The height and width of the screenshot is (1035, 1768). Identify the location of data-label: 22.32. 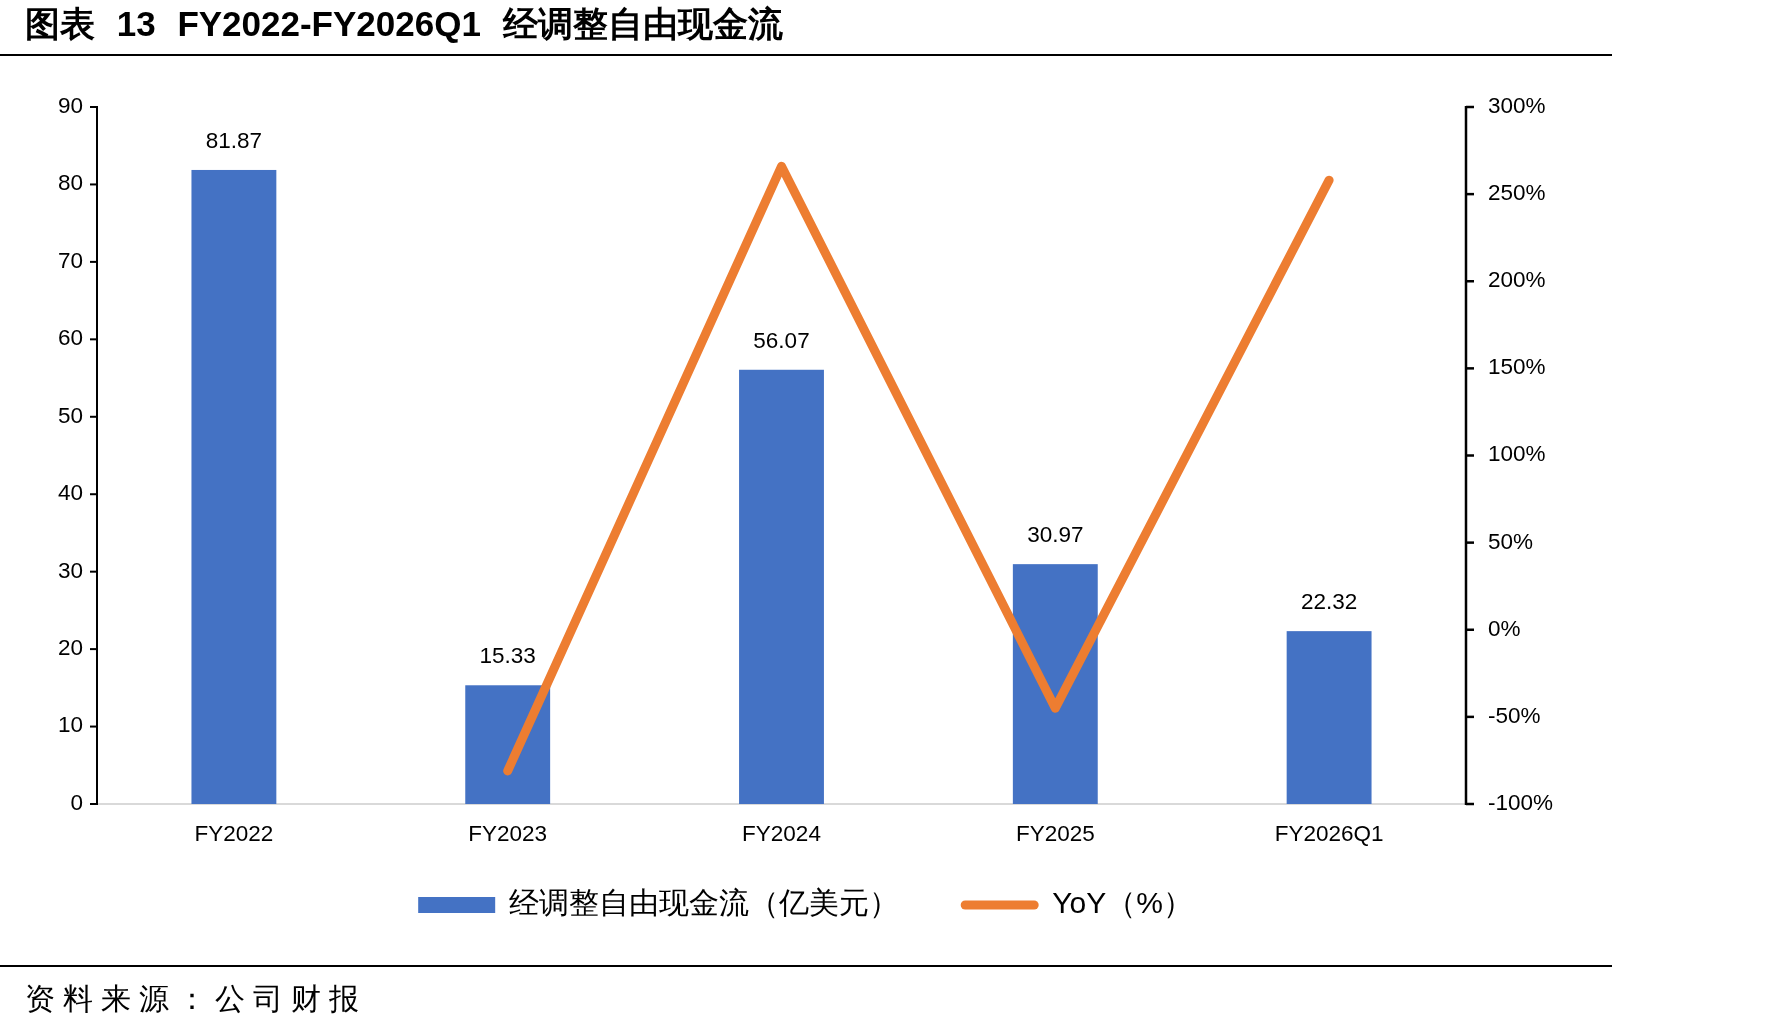
(1329, 602).